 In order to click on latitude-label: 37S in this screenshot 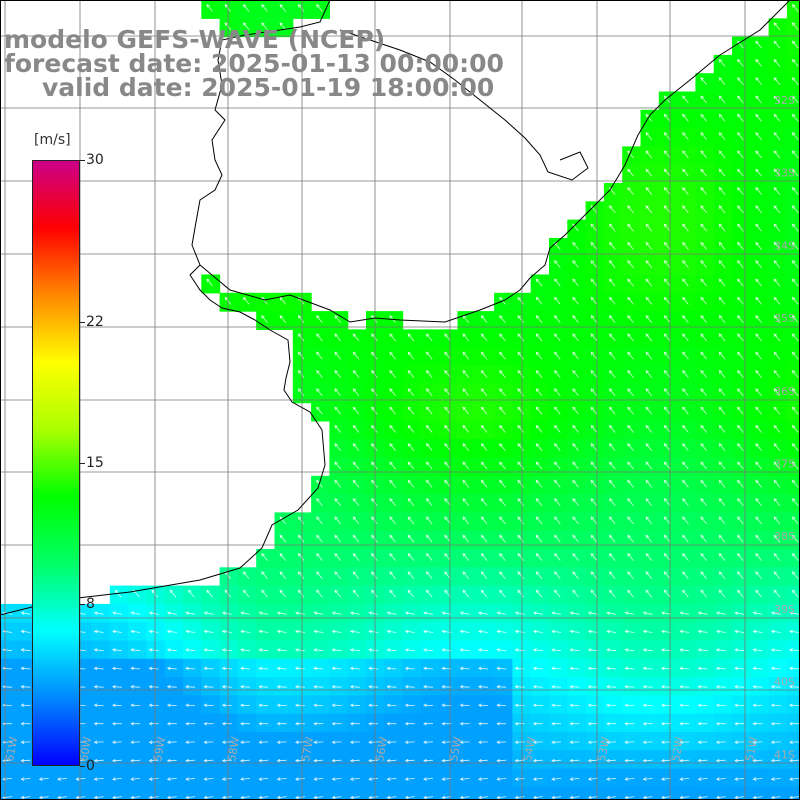, I will do `click(784, 464)`.